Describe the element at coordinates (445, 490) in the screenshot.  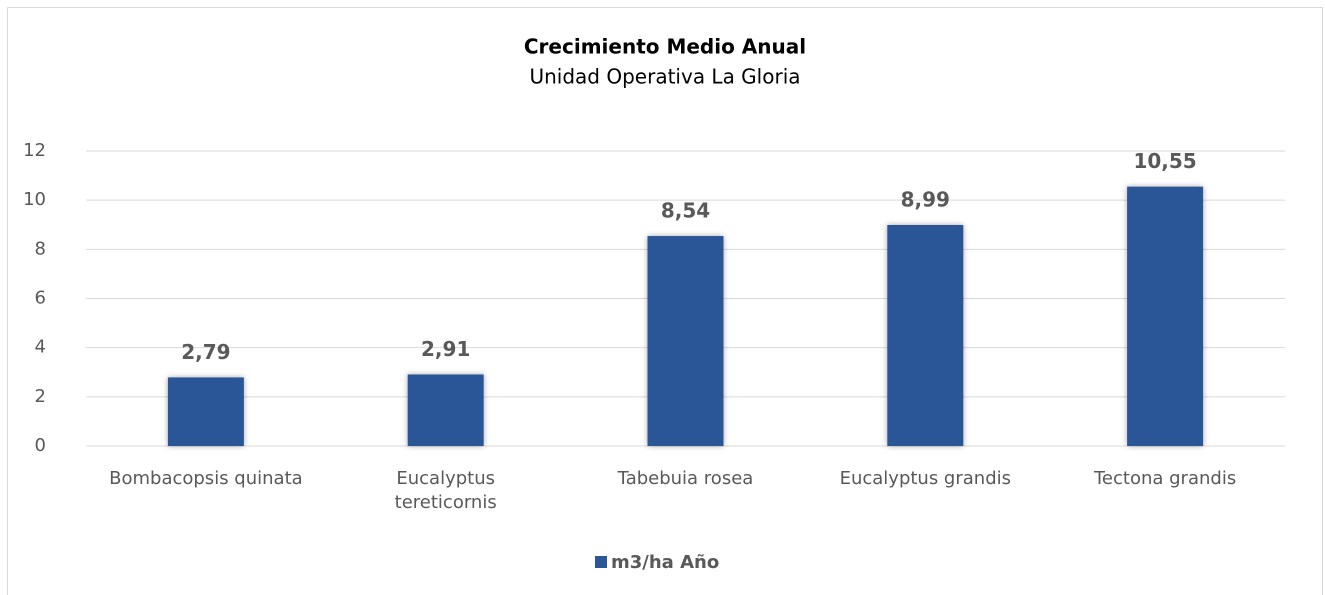
I see `x-tick-label: Eucalyptus tereticornis` at that location.